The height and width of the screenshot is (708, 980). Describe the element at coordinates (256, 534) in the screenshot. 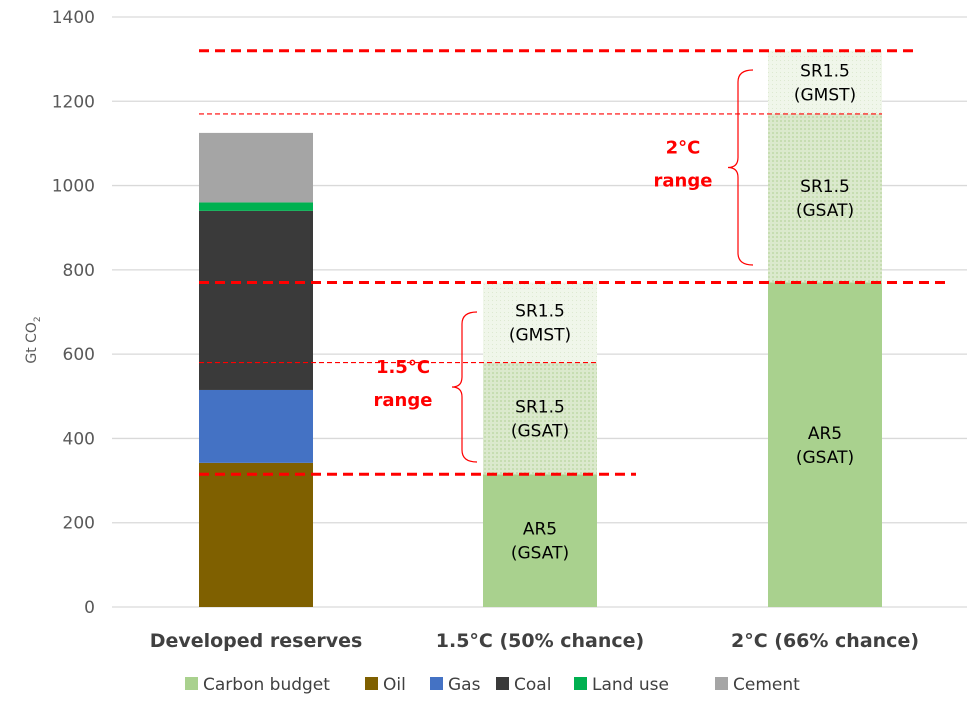

I see `bar-segment-oil` at that location.